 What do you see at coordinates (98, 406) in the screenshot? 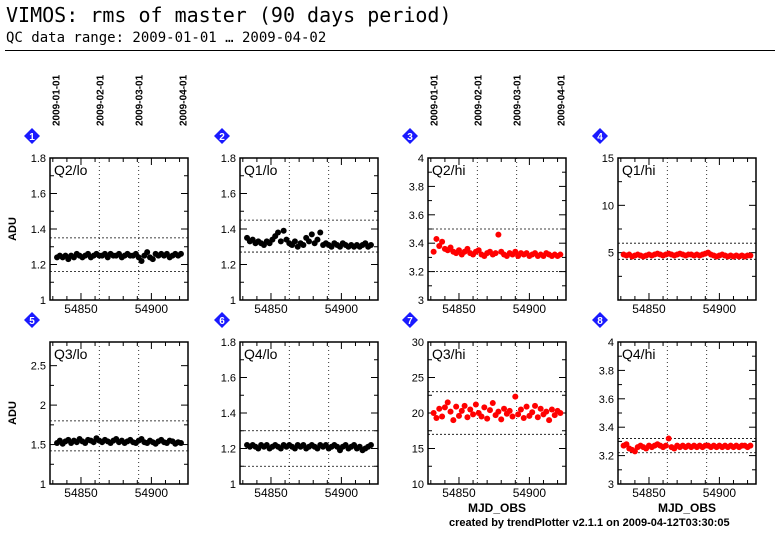
I see `panel-5: 5 54850 54900 1 1.5 2 2.5 Q3/lo ADU` at bounding box center [98, 406].